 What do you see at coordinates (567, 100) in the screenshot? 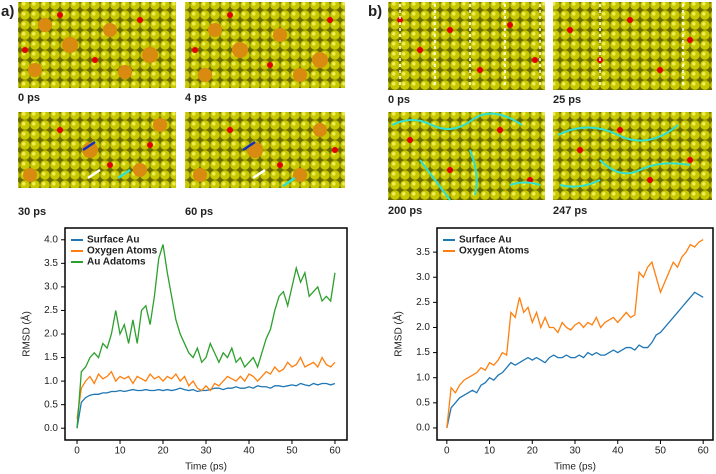
I see `snapshot-label: 25 ps` at bounding box center [567, 100].